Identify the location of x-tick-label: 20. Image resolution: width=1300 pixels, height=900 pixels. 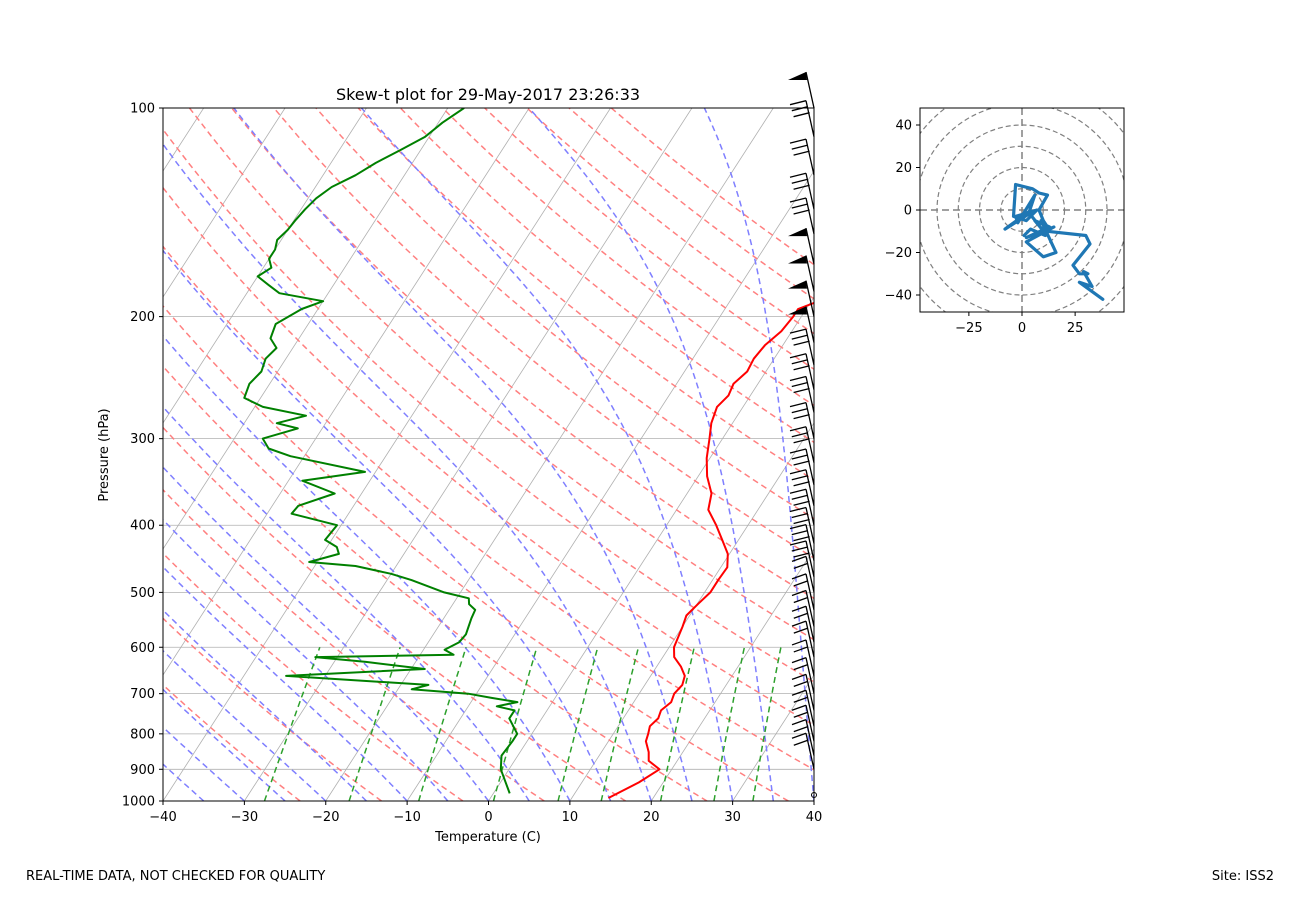
(651, 817).